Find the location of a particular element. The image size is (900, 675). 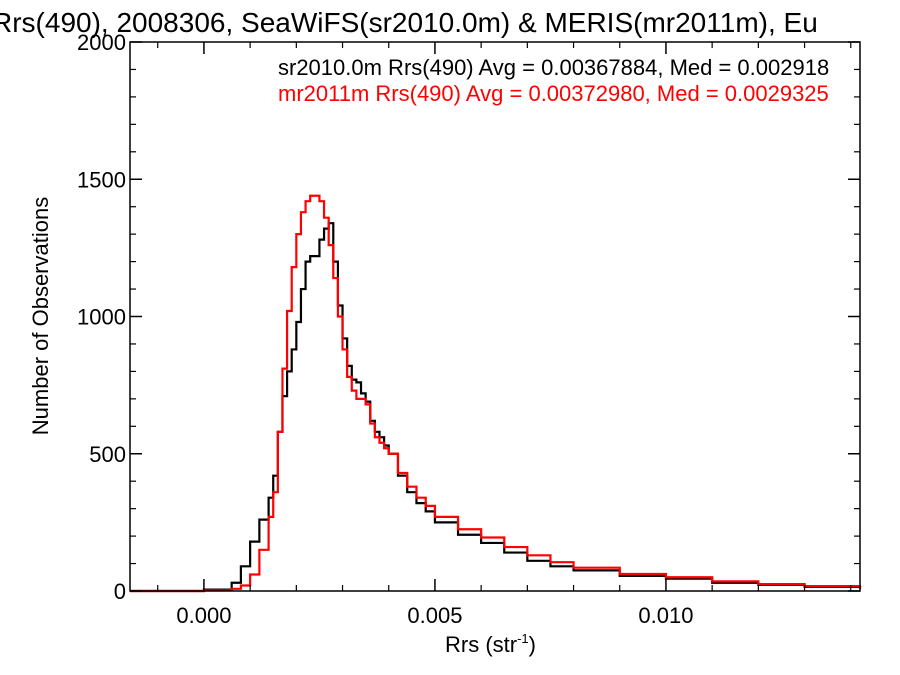

y-axis-label: Number of Observations is located at coordinates (40, 316).